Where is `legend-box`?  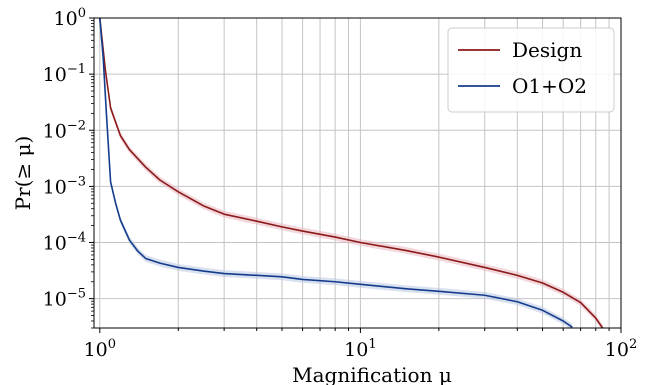 legend-box is located at coordinates (531, 70).